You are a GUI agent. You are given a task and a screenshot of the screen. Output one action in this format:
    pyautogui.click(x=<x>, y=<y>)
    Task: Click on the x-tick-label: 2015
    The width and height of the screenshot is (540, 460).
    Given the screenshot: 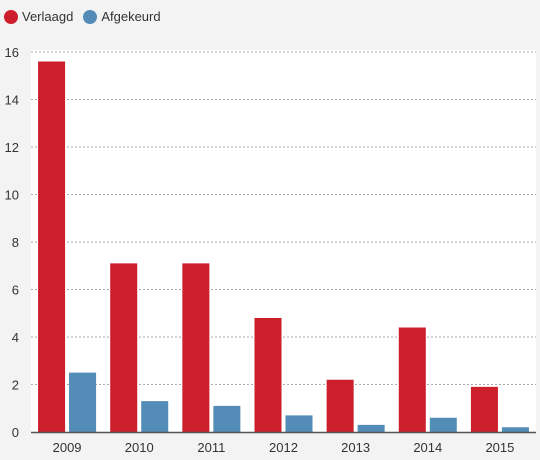 What is the action you would take?
    pyautogui.click(x=499, y=447)
    